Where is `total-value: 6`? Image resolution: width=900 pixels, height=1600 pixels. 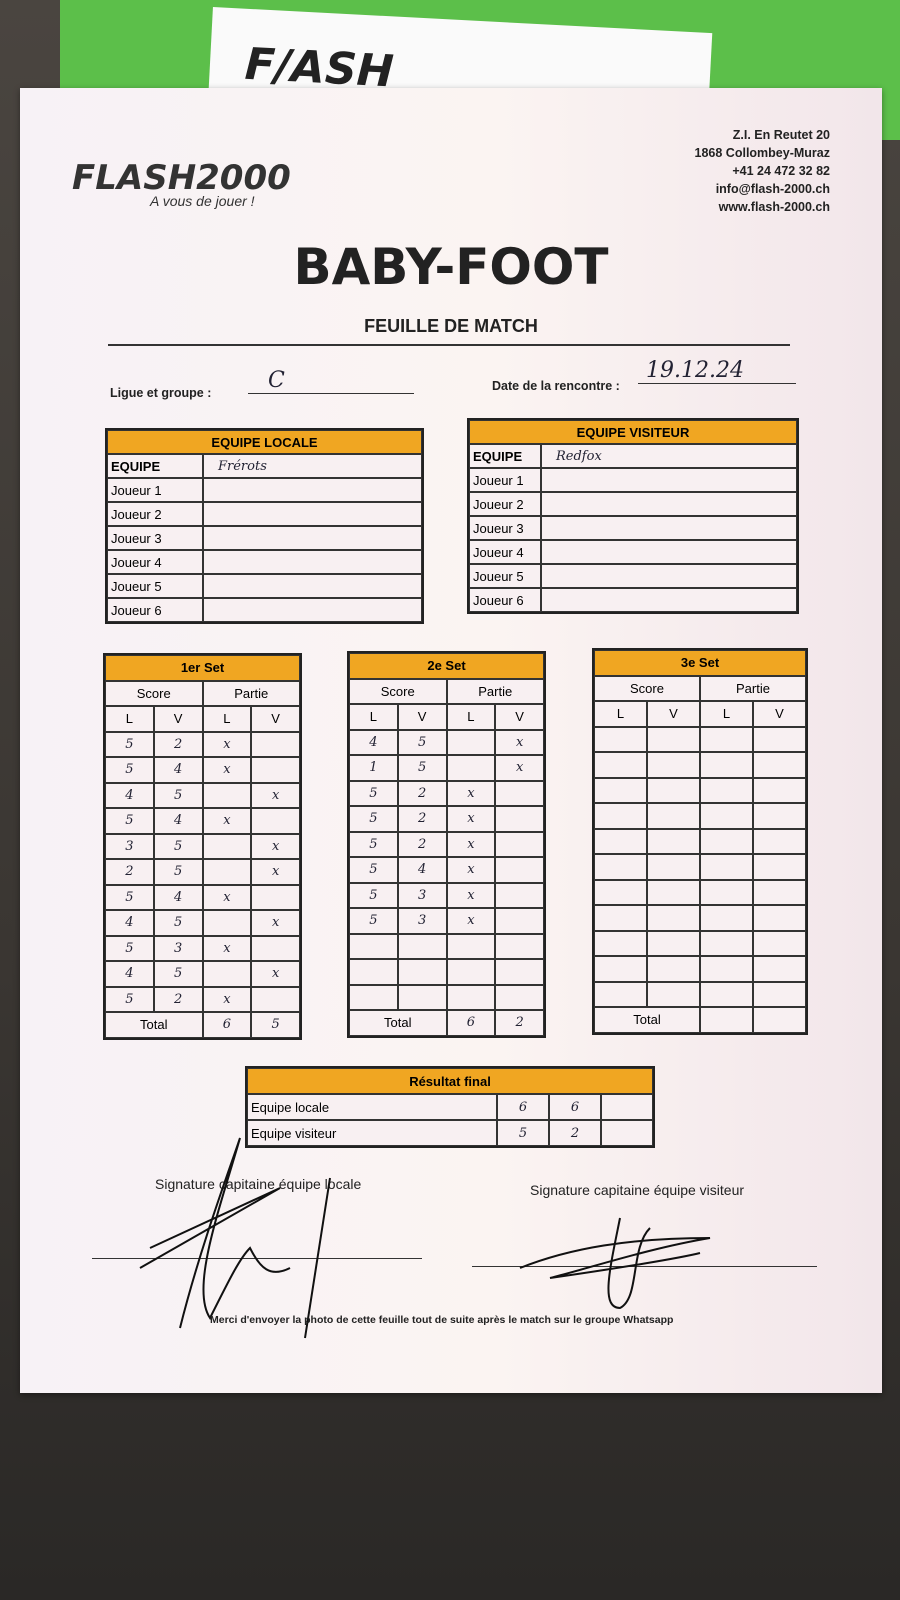
total-value: 6 is located at coordinates (227, 1025).